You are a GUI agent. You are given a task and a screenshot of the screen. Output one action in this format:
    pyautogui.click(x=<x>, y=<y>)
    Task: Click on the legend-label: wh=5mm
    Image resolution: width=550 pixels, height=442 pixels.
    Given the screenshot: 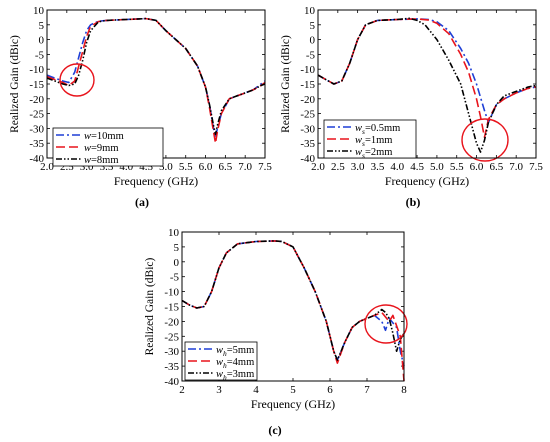 What is the action you would take?
    pyautogui.click(x=235, y=351)
    